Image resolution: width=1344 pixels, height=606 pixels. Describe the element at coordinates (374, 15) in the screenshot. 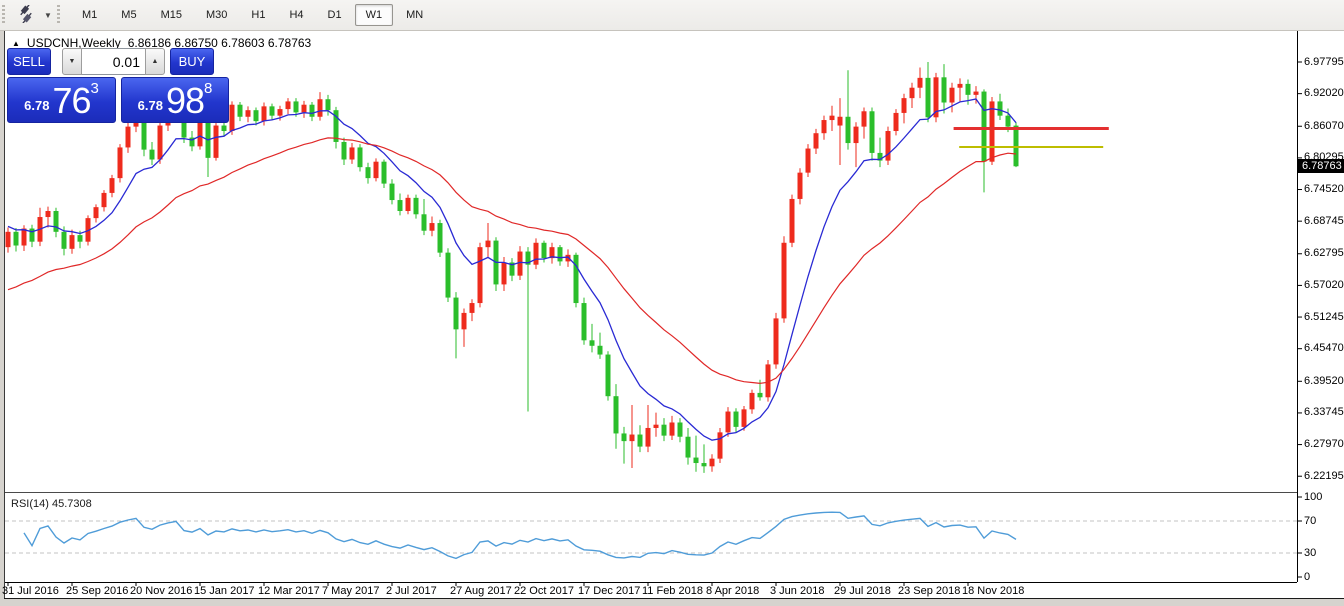

I see `timeframe-button-w1: W1` at that location.